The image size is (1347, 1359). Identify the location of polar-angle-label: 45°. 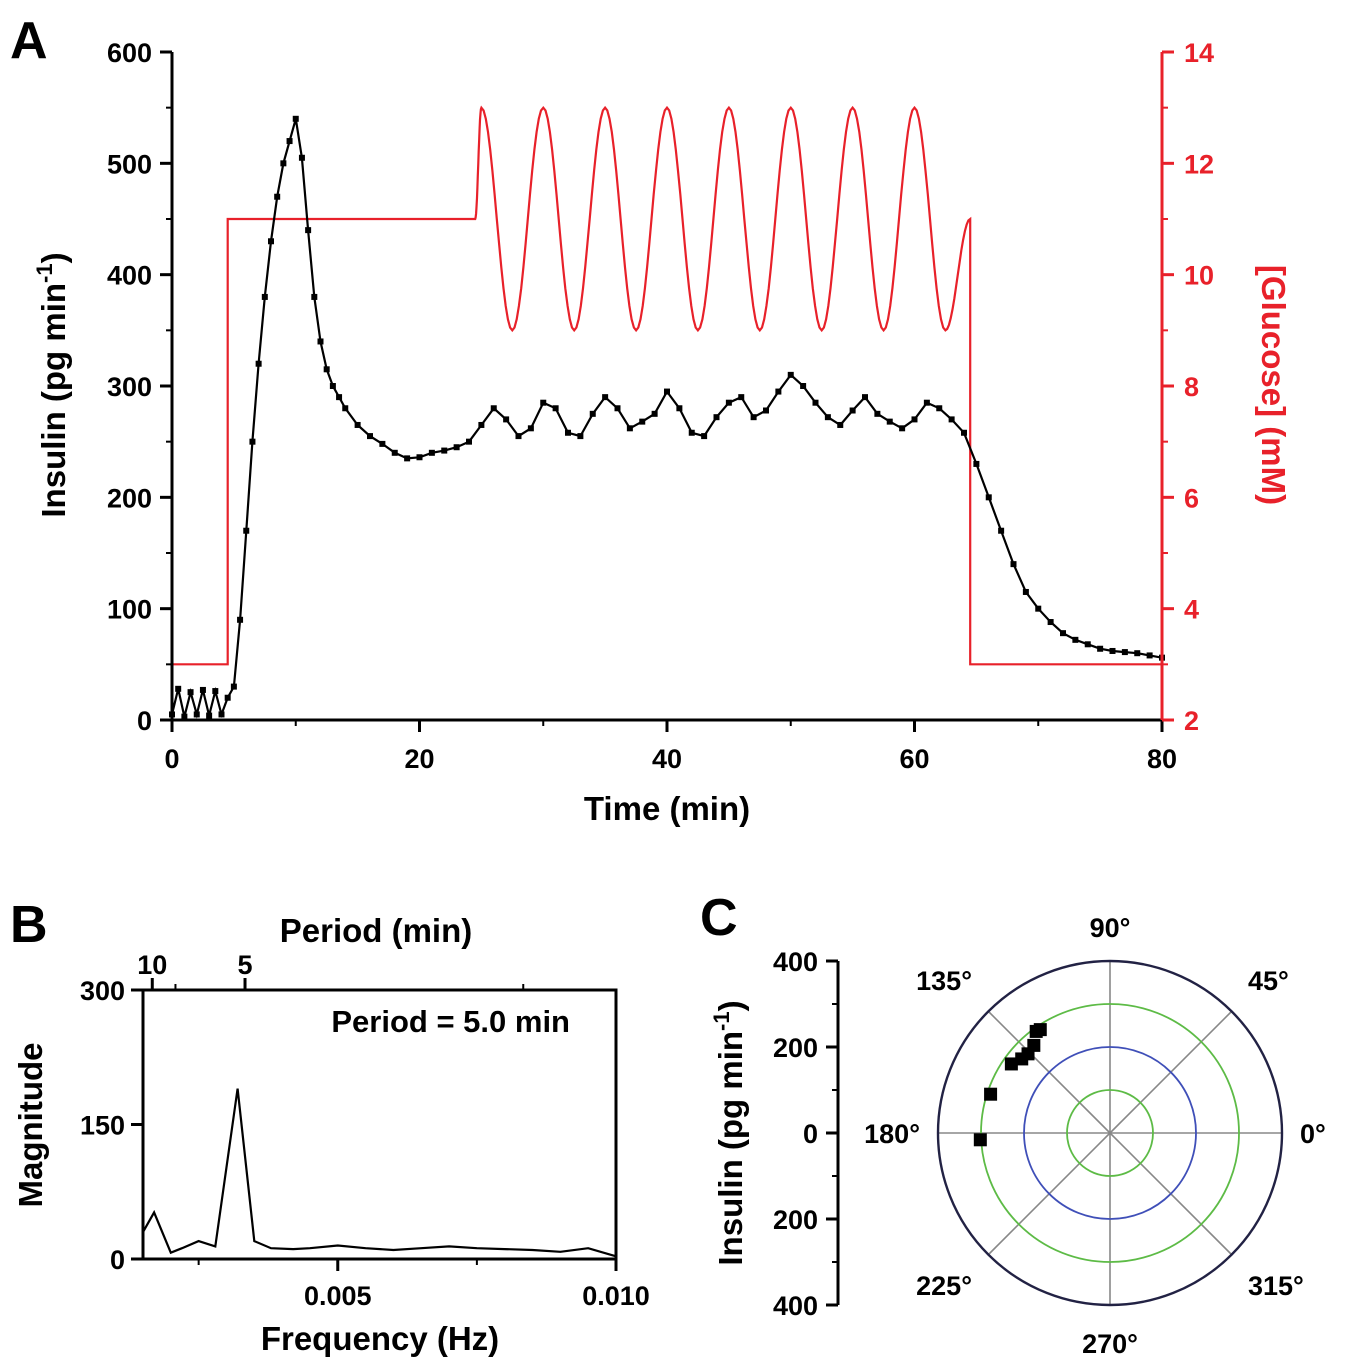
(1268, 981).